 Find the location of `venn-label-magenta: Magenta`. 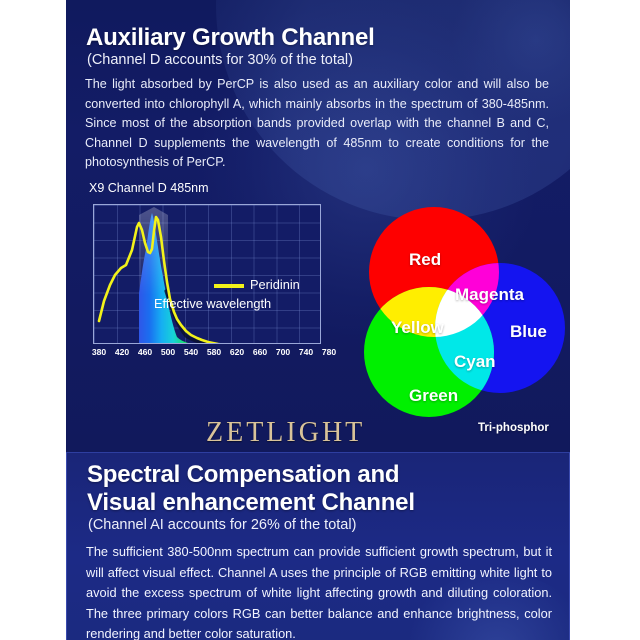

venn-label-magenta: Magenta is located at coordinates (489, 294).